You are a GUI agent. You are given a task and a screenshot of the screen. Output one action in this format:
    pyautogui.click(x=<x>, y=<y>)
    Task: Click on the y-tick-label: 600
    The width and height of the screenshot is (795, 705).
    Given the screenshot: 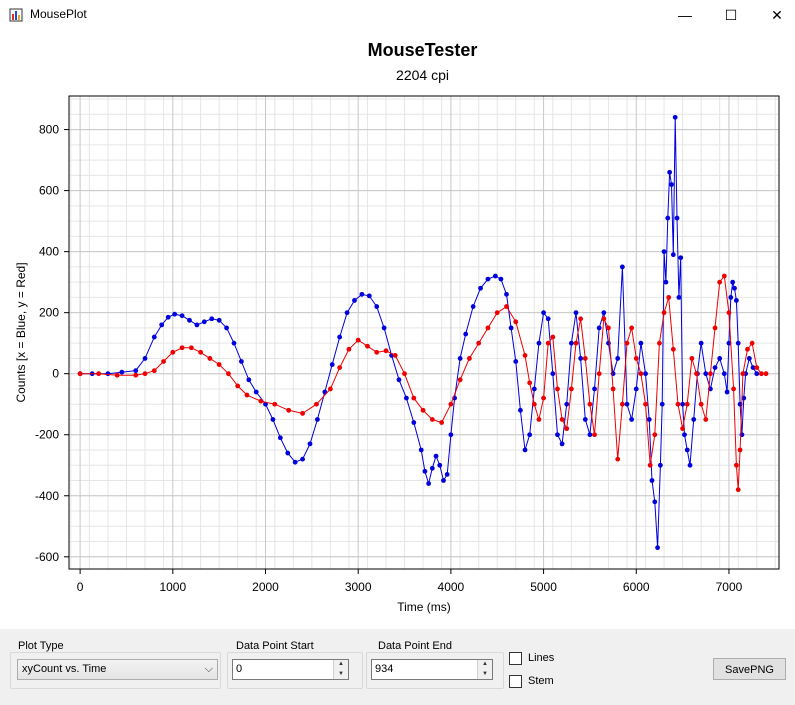 What is the action you would take?
    pyautogui.click(x=49, y=191)
    